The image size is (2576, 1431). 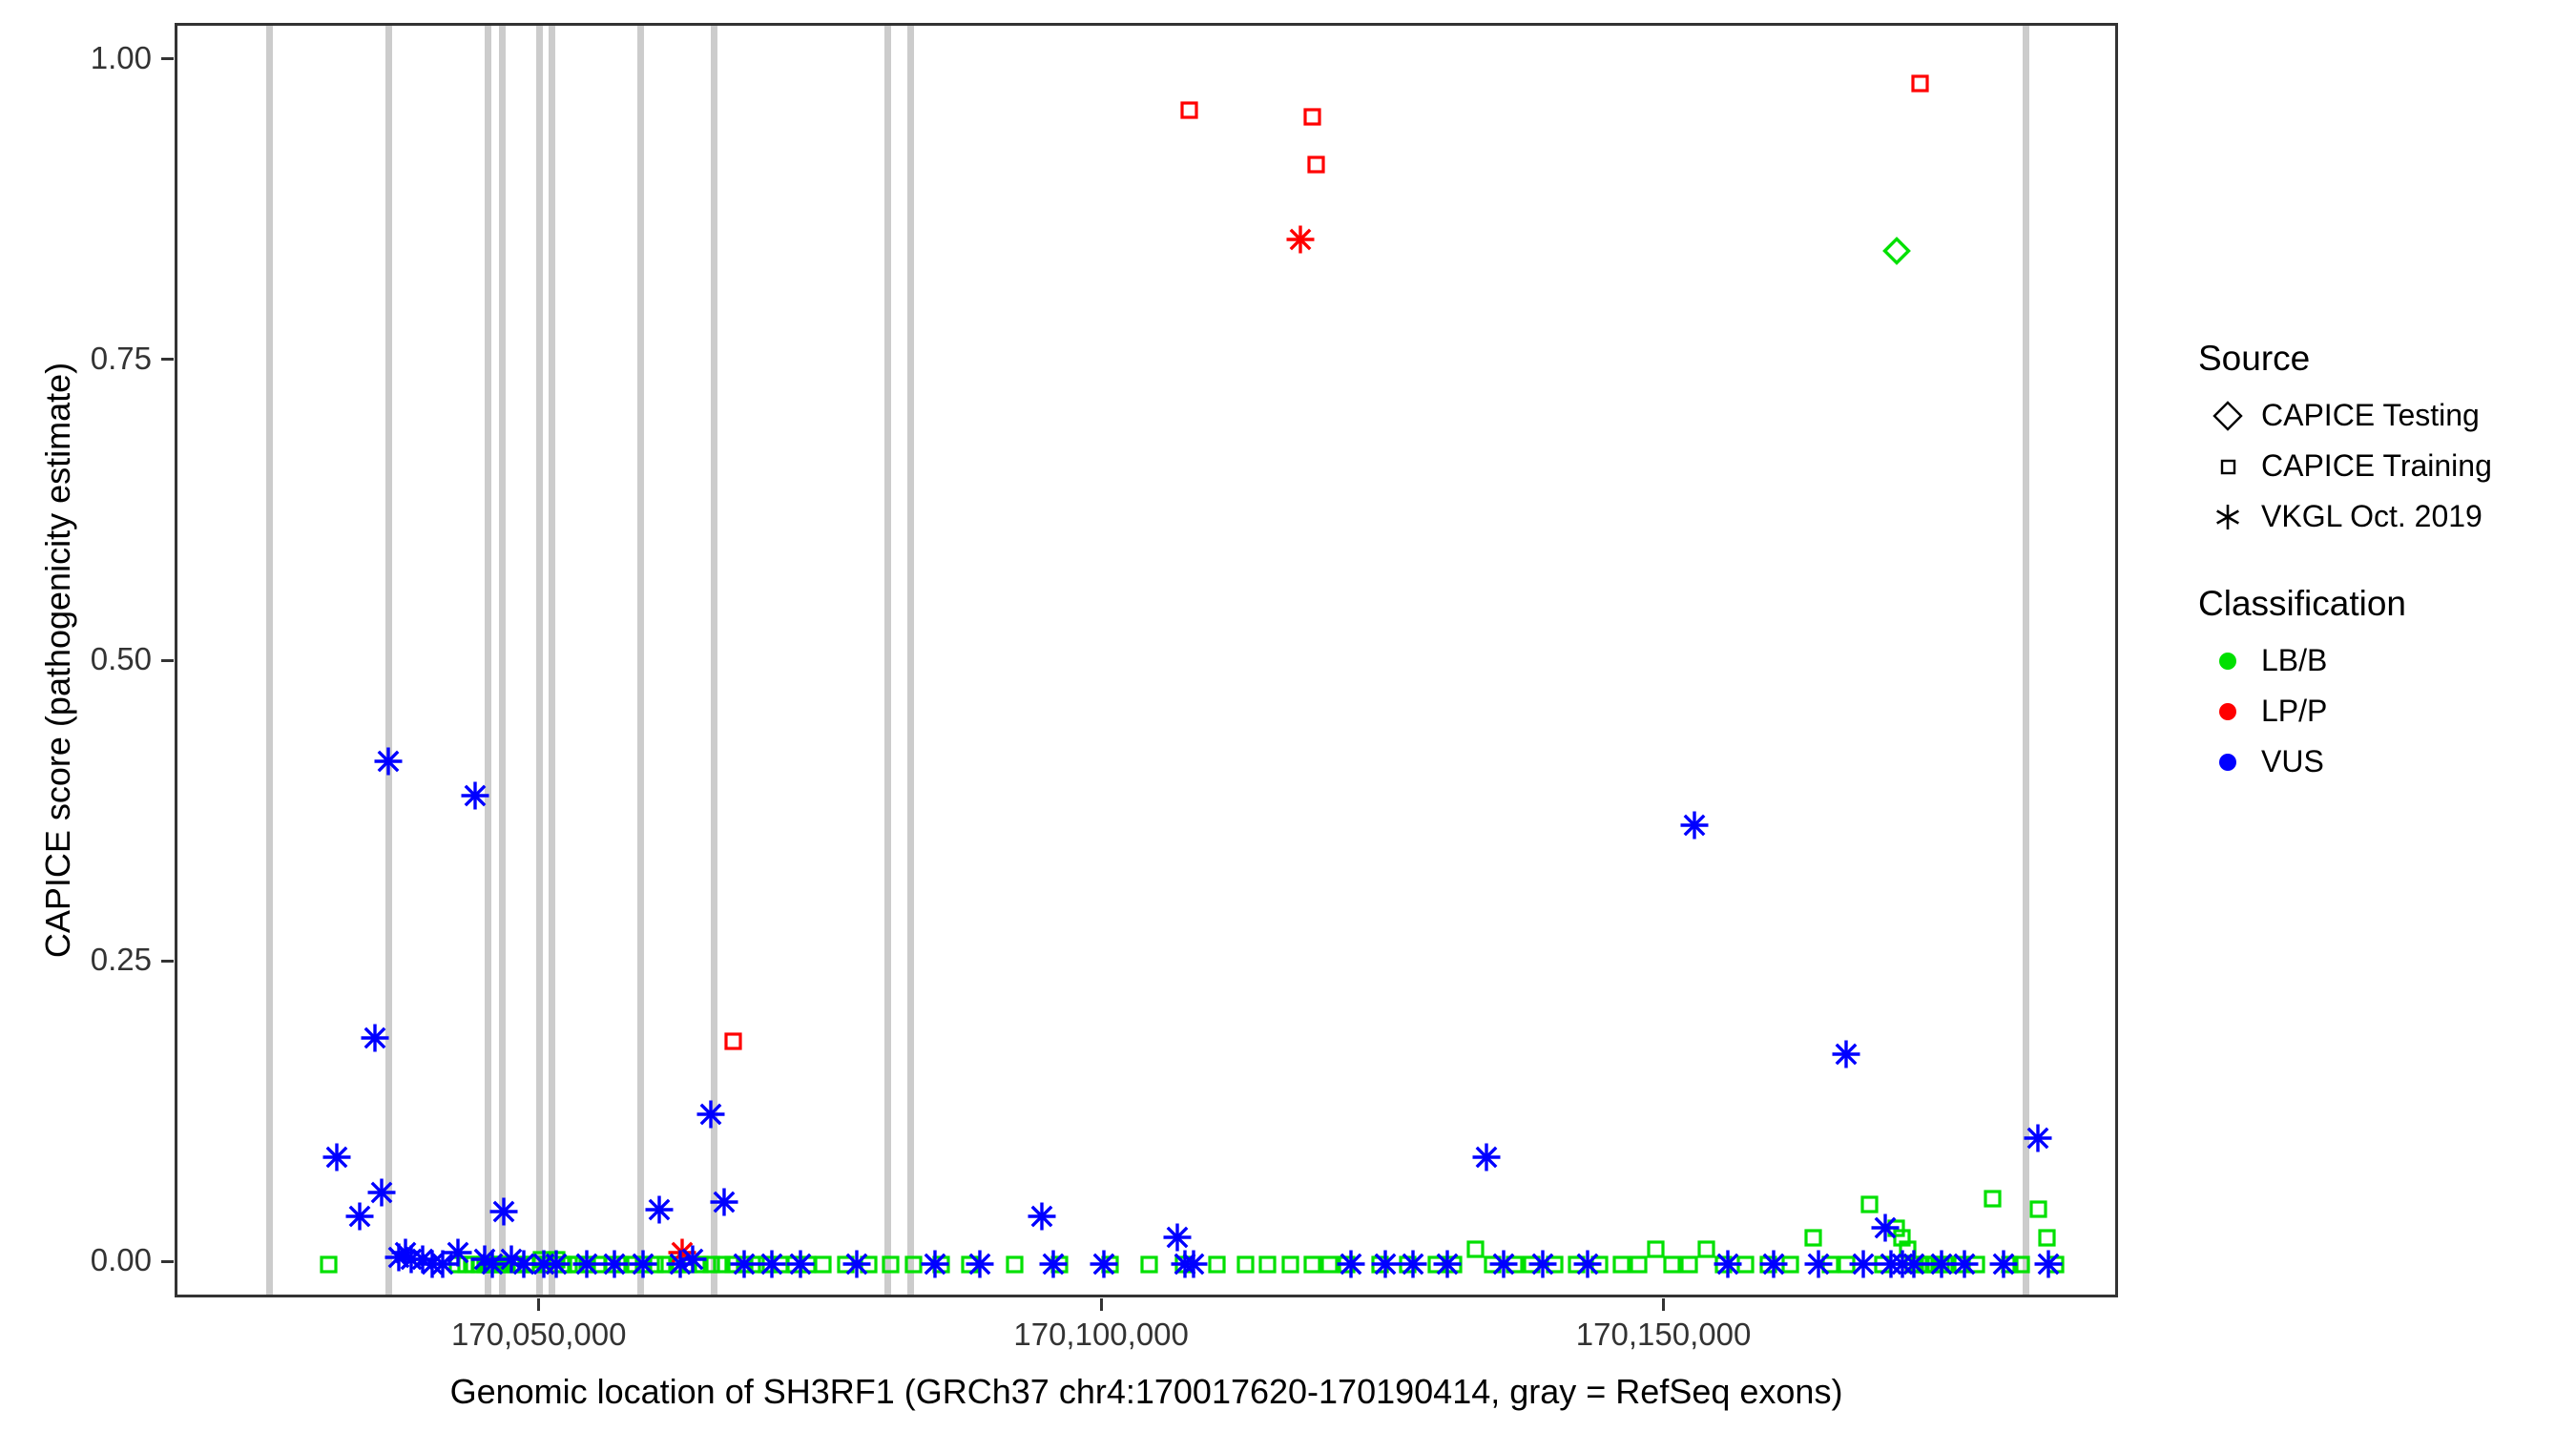 What do you see at coordinates (121, 658) in the screenshot?
I see `y-tick-label: 0.50` at bounding box center [121, 658].